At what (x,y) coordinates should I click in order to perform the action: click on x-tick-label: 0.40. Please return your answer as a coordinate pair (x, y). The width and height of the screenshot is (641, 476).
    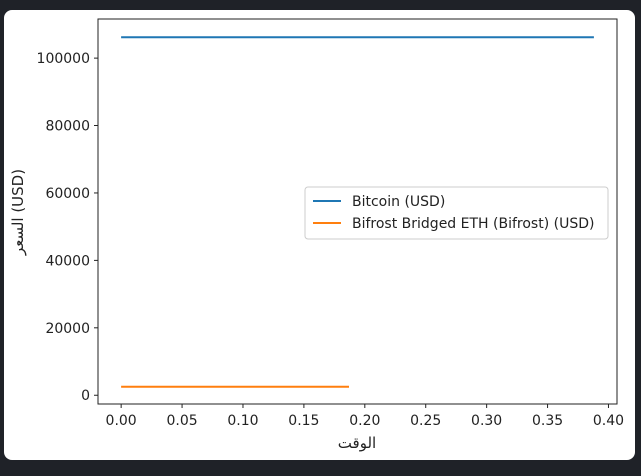
    Looking at the image, I should click on (608, 421).